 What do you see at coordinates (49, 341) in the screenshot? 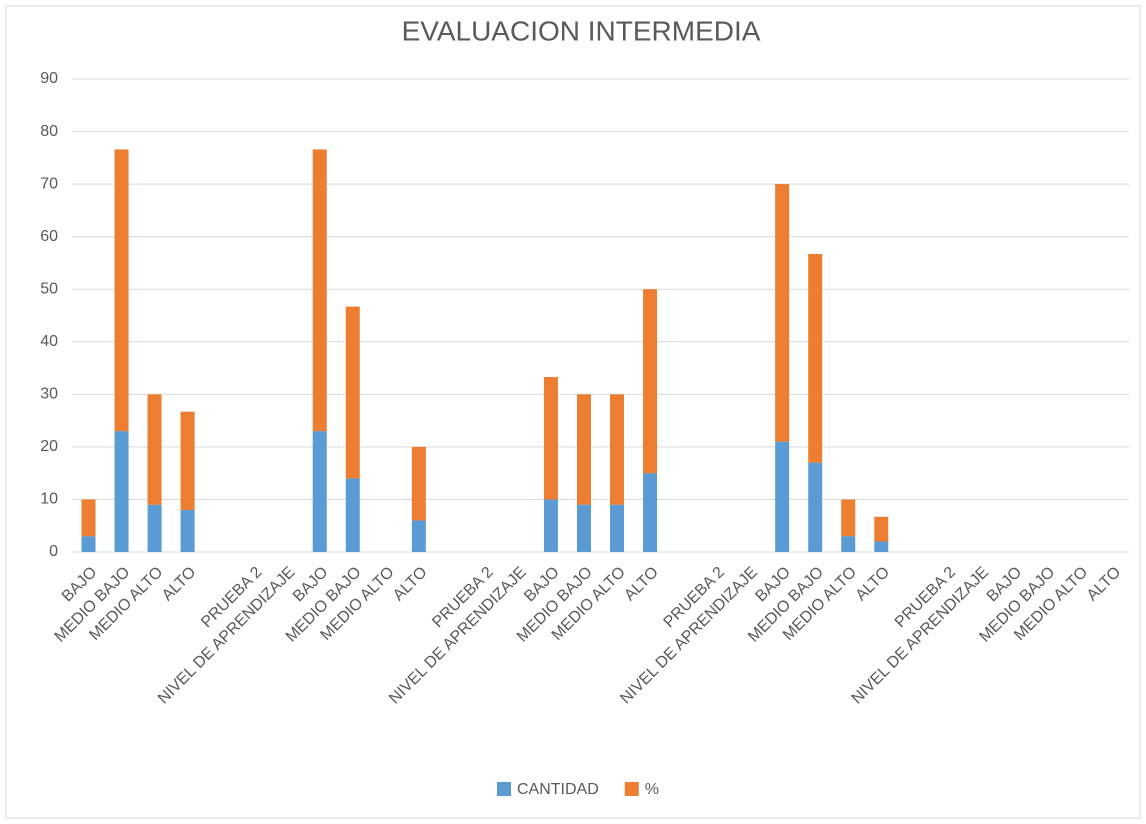
I see `y-tick-label: 40` at bounding box center [49, 341].